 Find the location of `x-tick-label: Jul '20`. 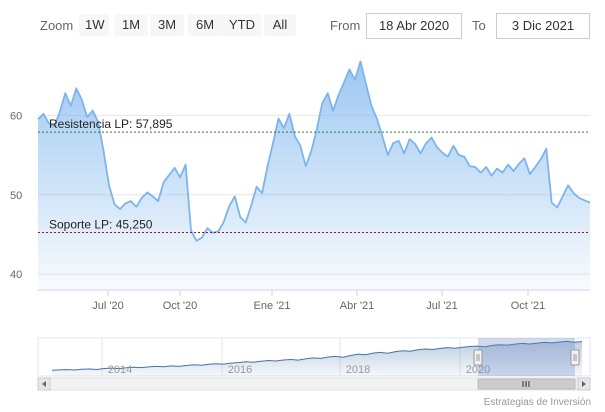

x-tick-label: Jul '20 is located at coordinates (107, 306).